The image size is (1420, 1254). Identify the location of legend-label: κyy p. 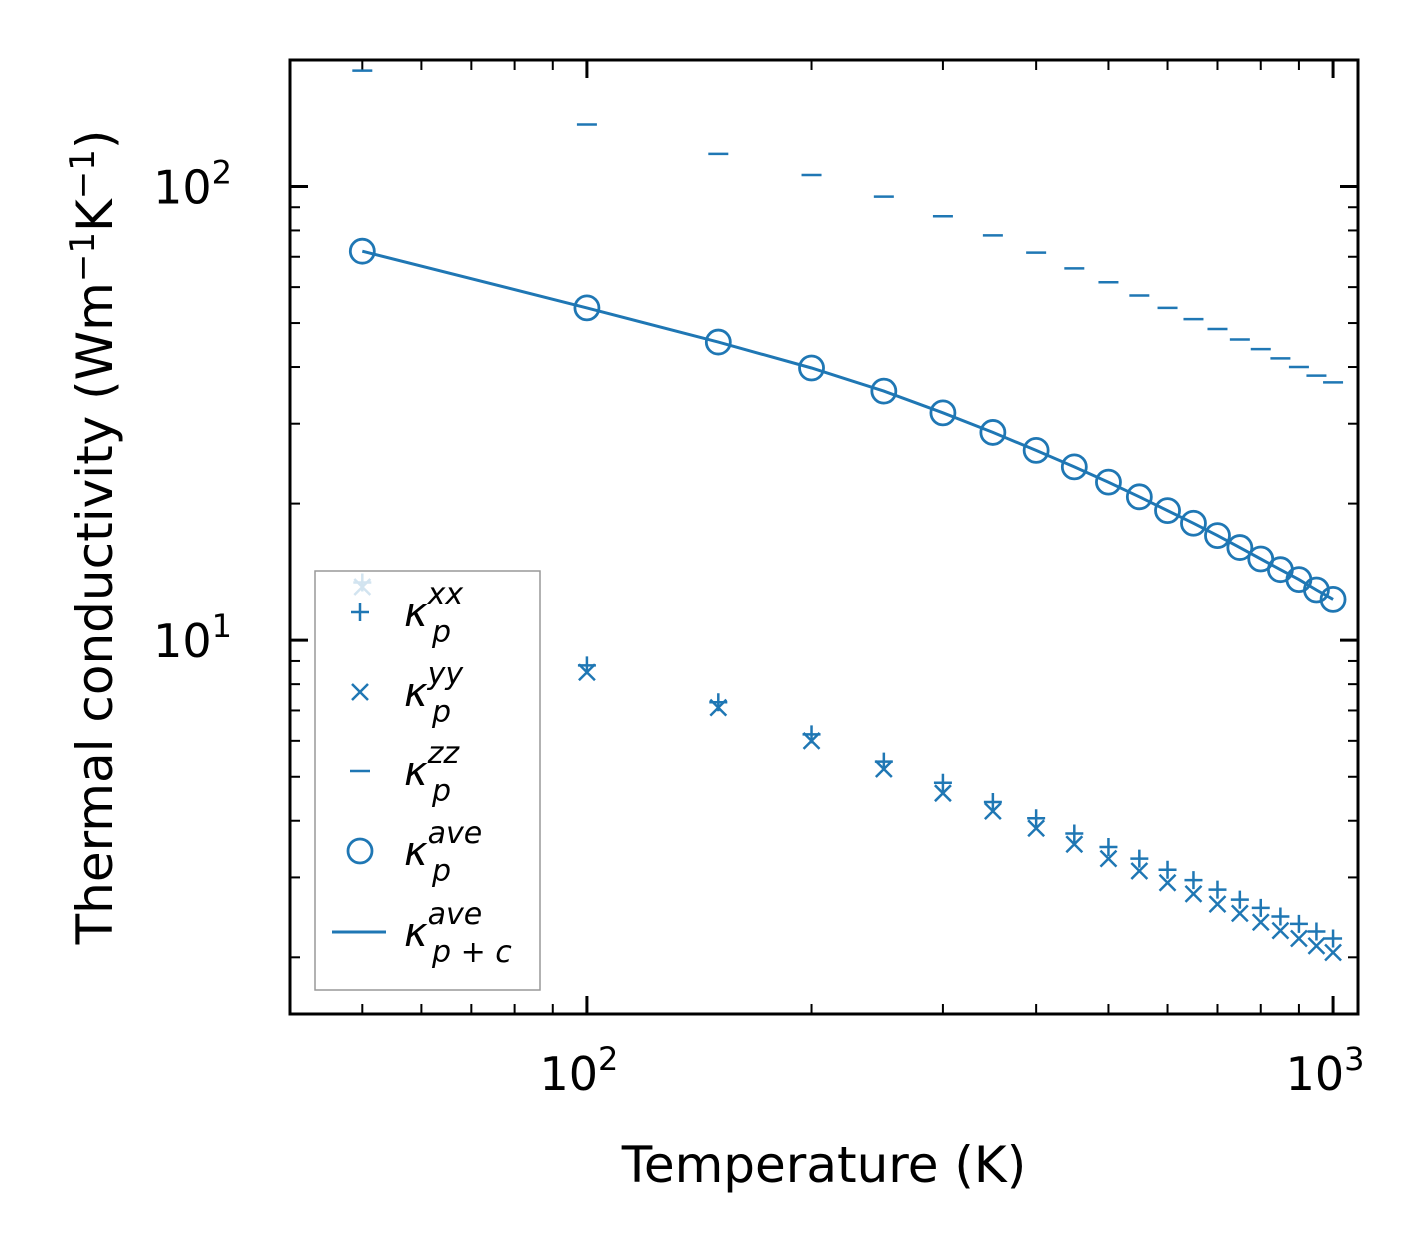
(434, 693).